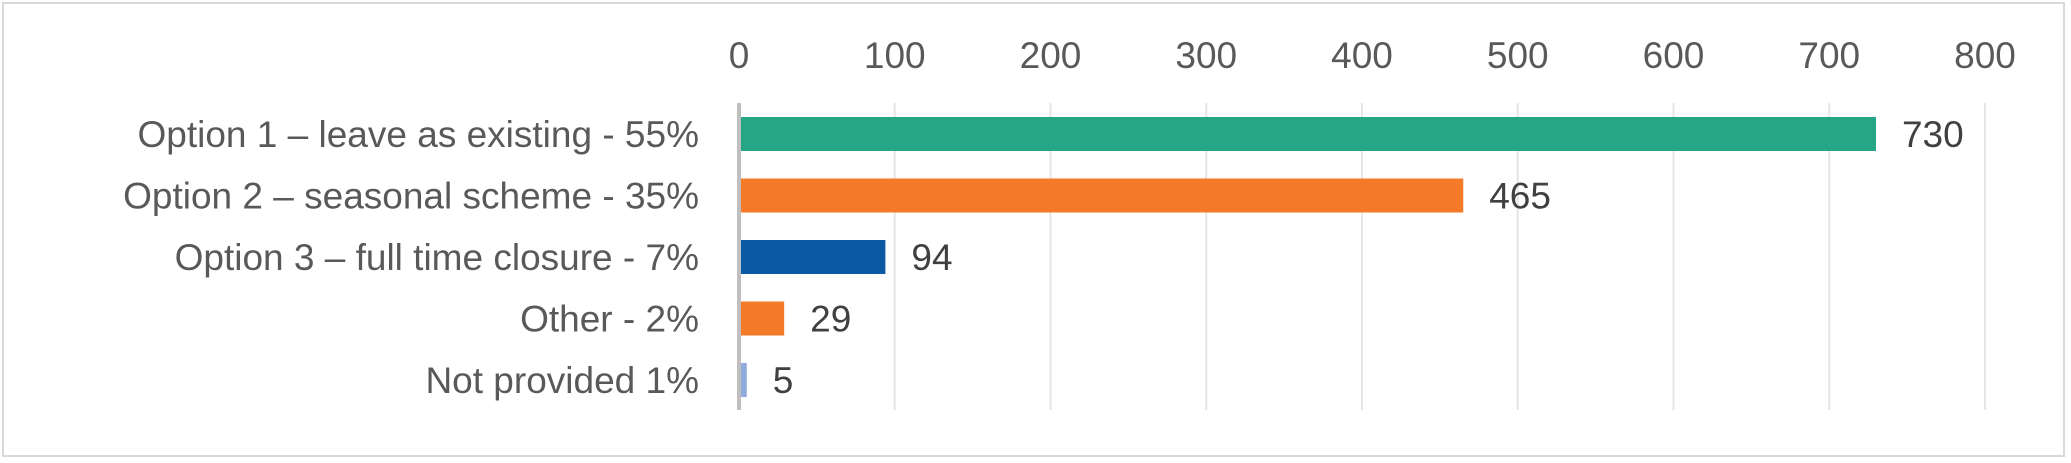  Describe the element at coordinates (1520, 196) in the screenshot. I see `data-label: 465` at that location.